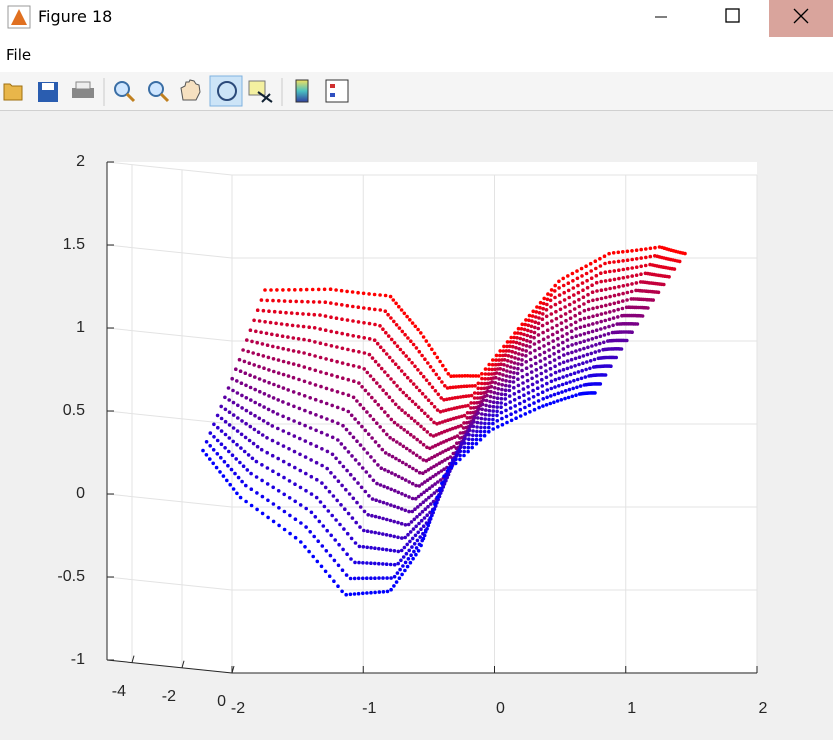 This screenshot has height=740, width=833. What do you see at coordinates (302, 91) in the screenshot?
I see `colorbar-button` at bounding box center [302, 91].